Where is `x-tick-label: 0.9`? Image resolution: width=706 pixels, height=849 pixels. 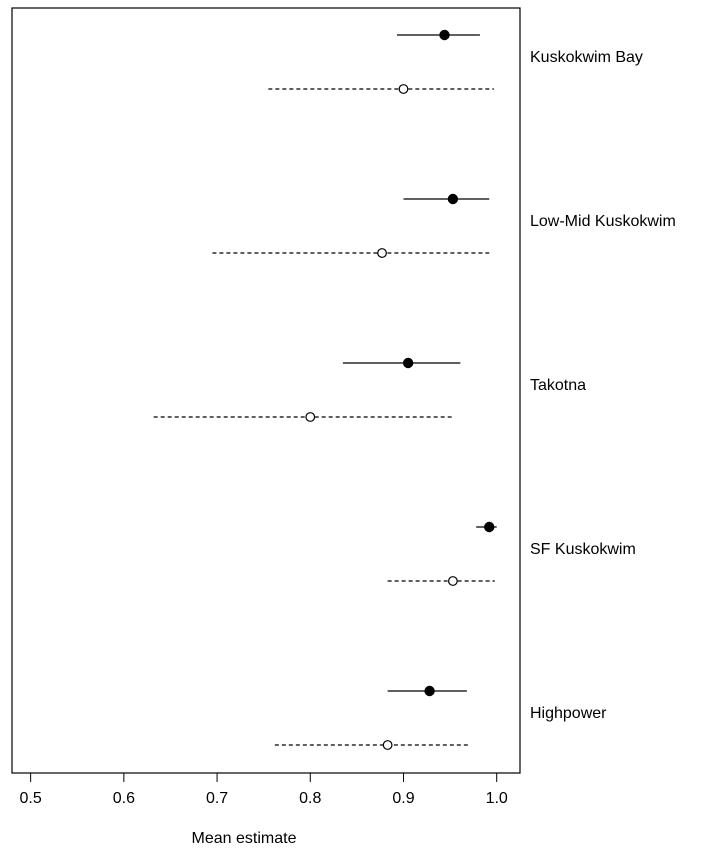
x-tick-label: 0.9 is located at coordinates (403, 798).